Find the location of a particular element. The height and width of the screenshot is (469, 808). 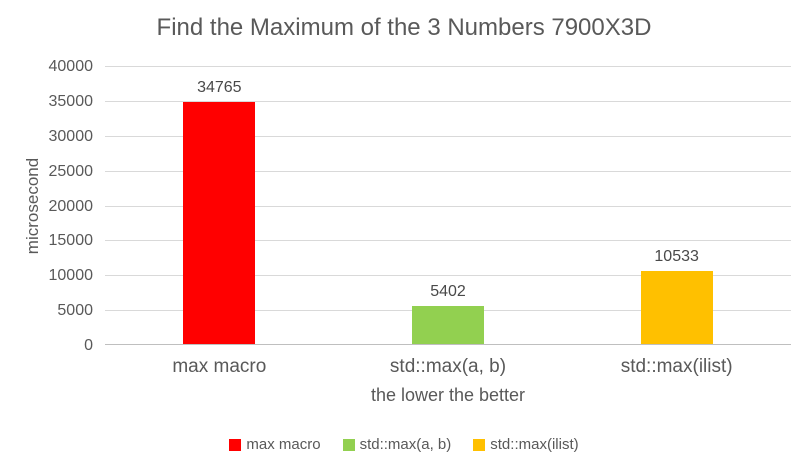

x-axis-title: the lower the better is located at coordinates (448, 395).